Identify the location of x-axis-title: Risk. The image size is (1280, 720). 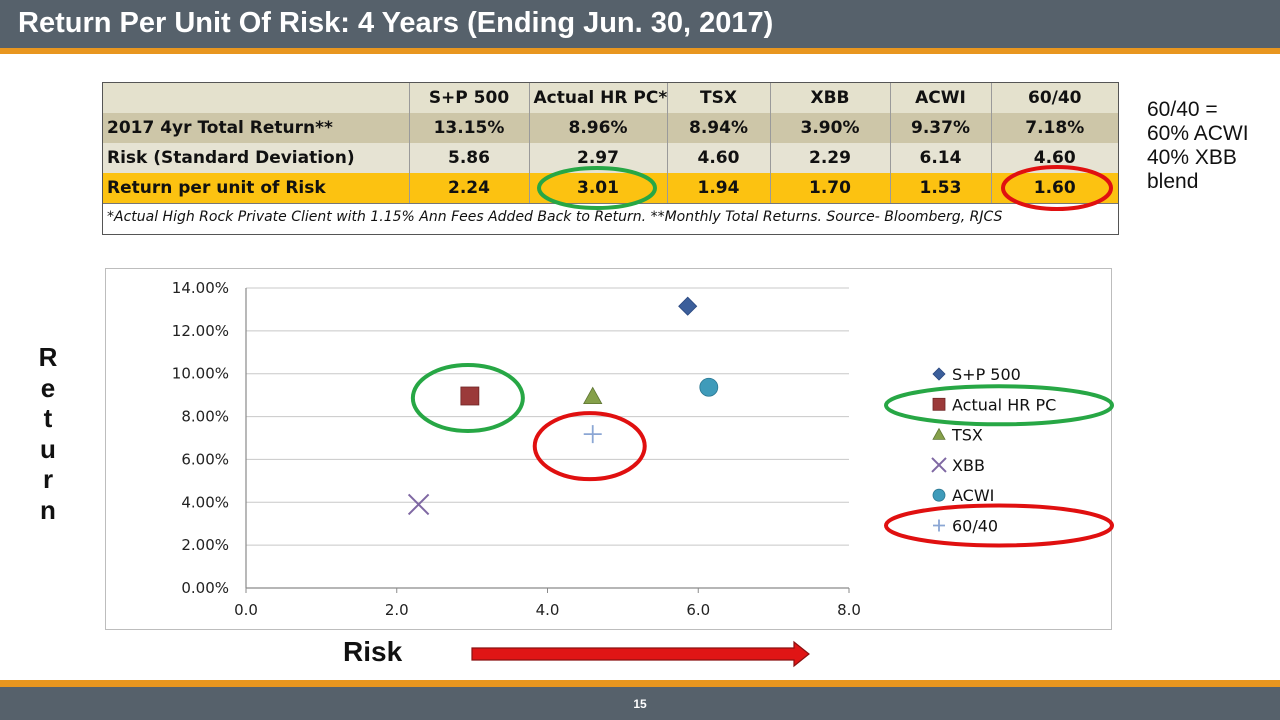
(373, 651).